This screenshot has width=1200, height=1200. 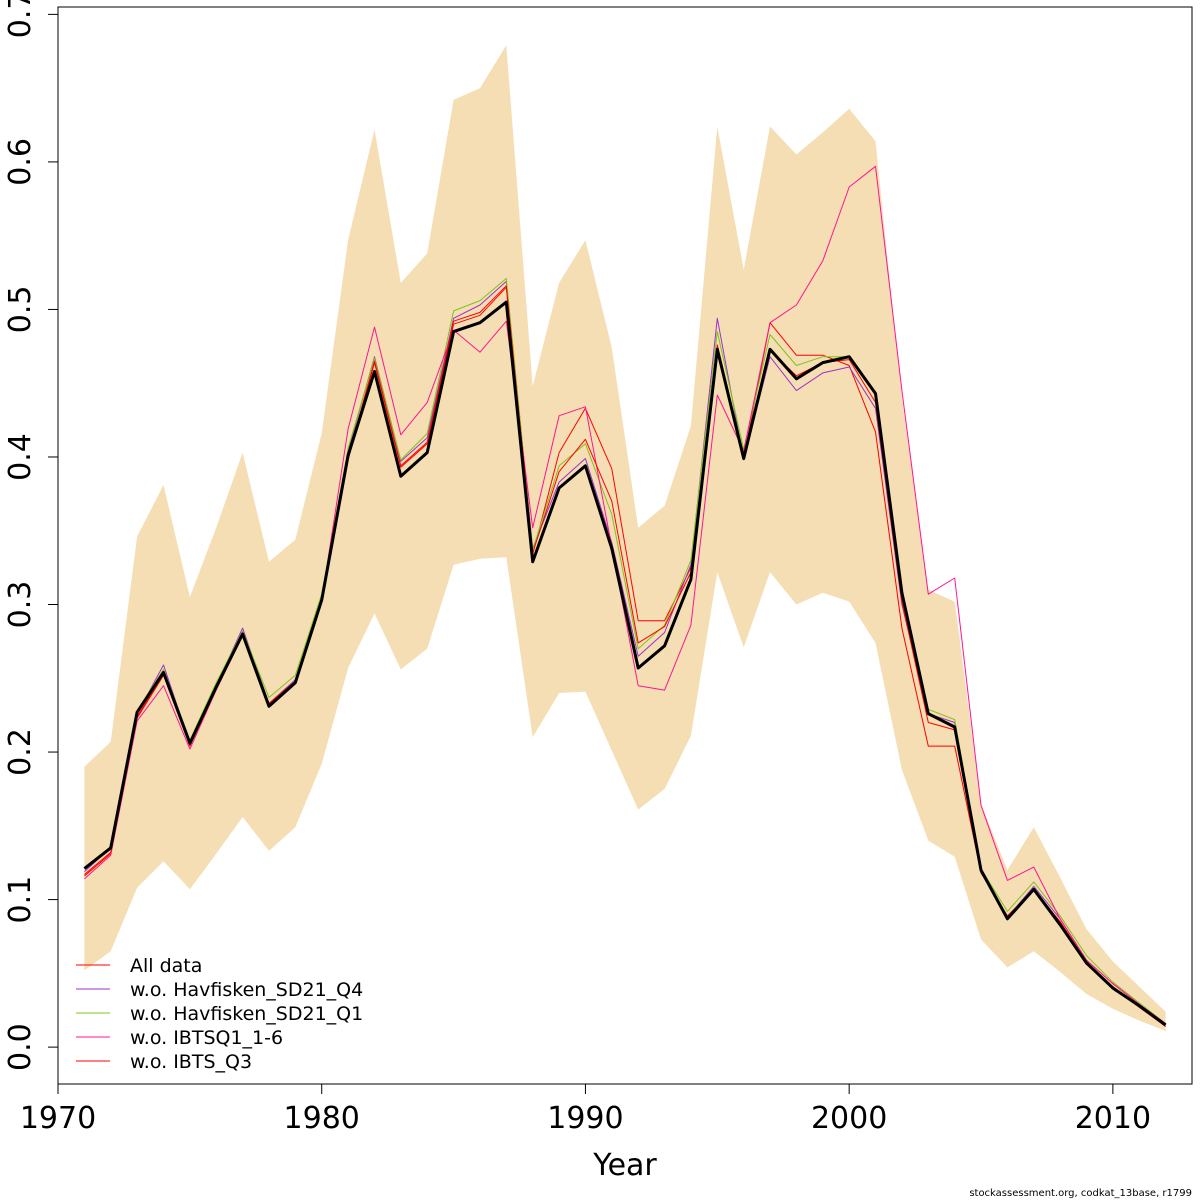 I want to click on legend-label: w.o. IBTS_Q3, so click(x=191, y=1062).